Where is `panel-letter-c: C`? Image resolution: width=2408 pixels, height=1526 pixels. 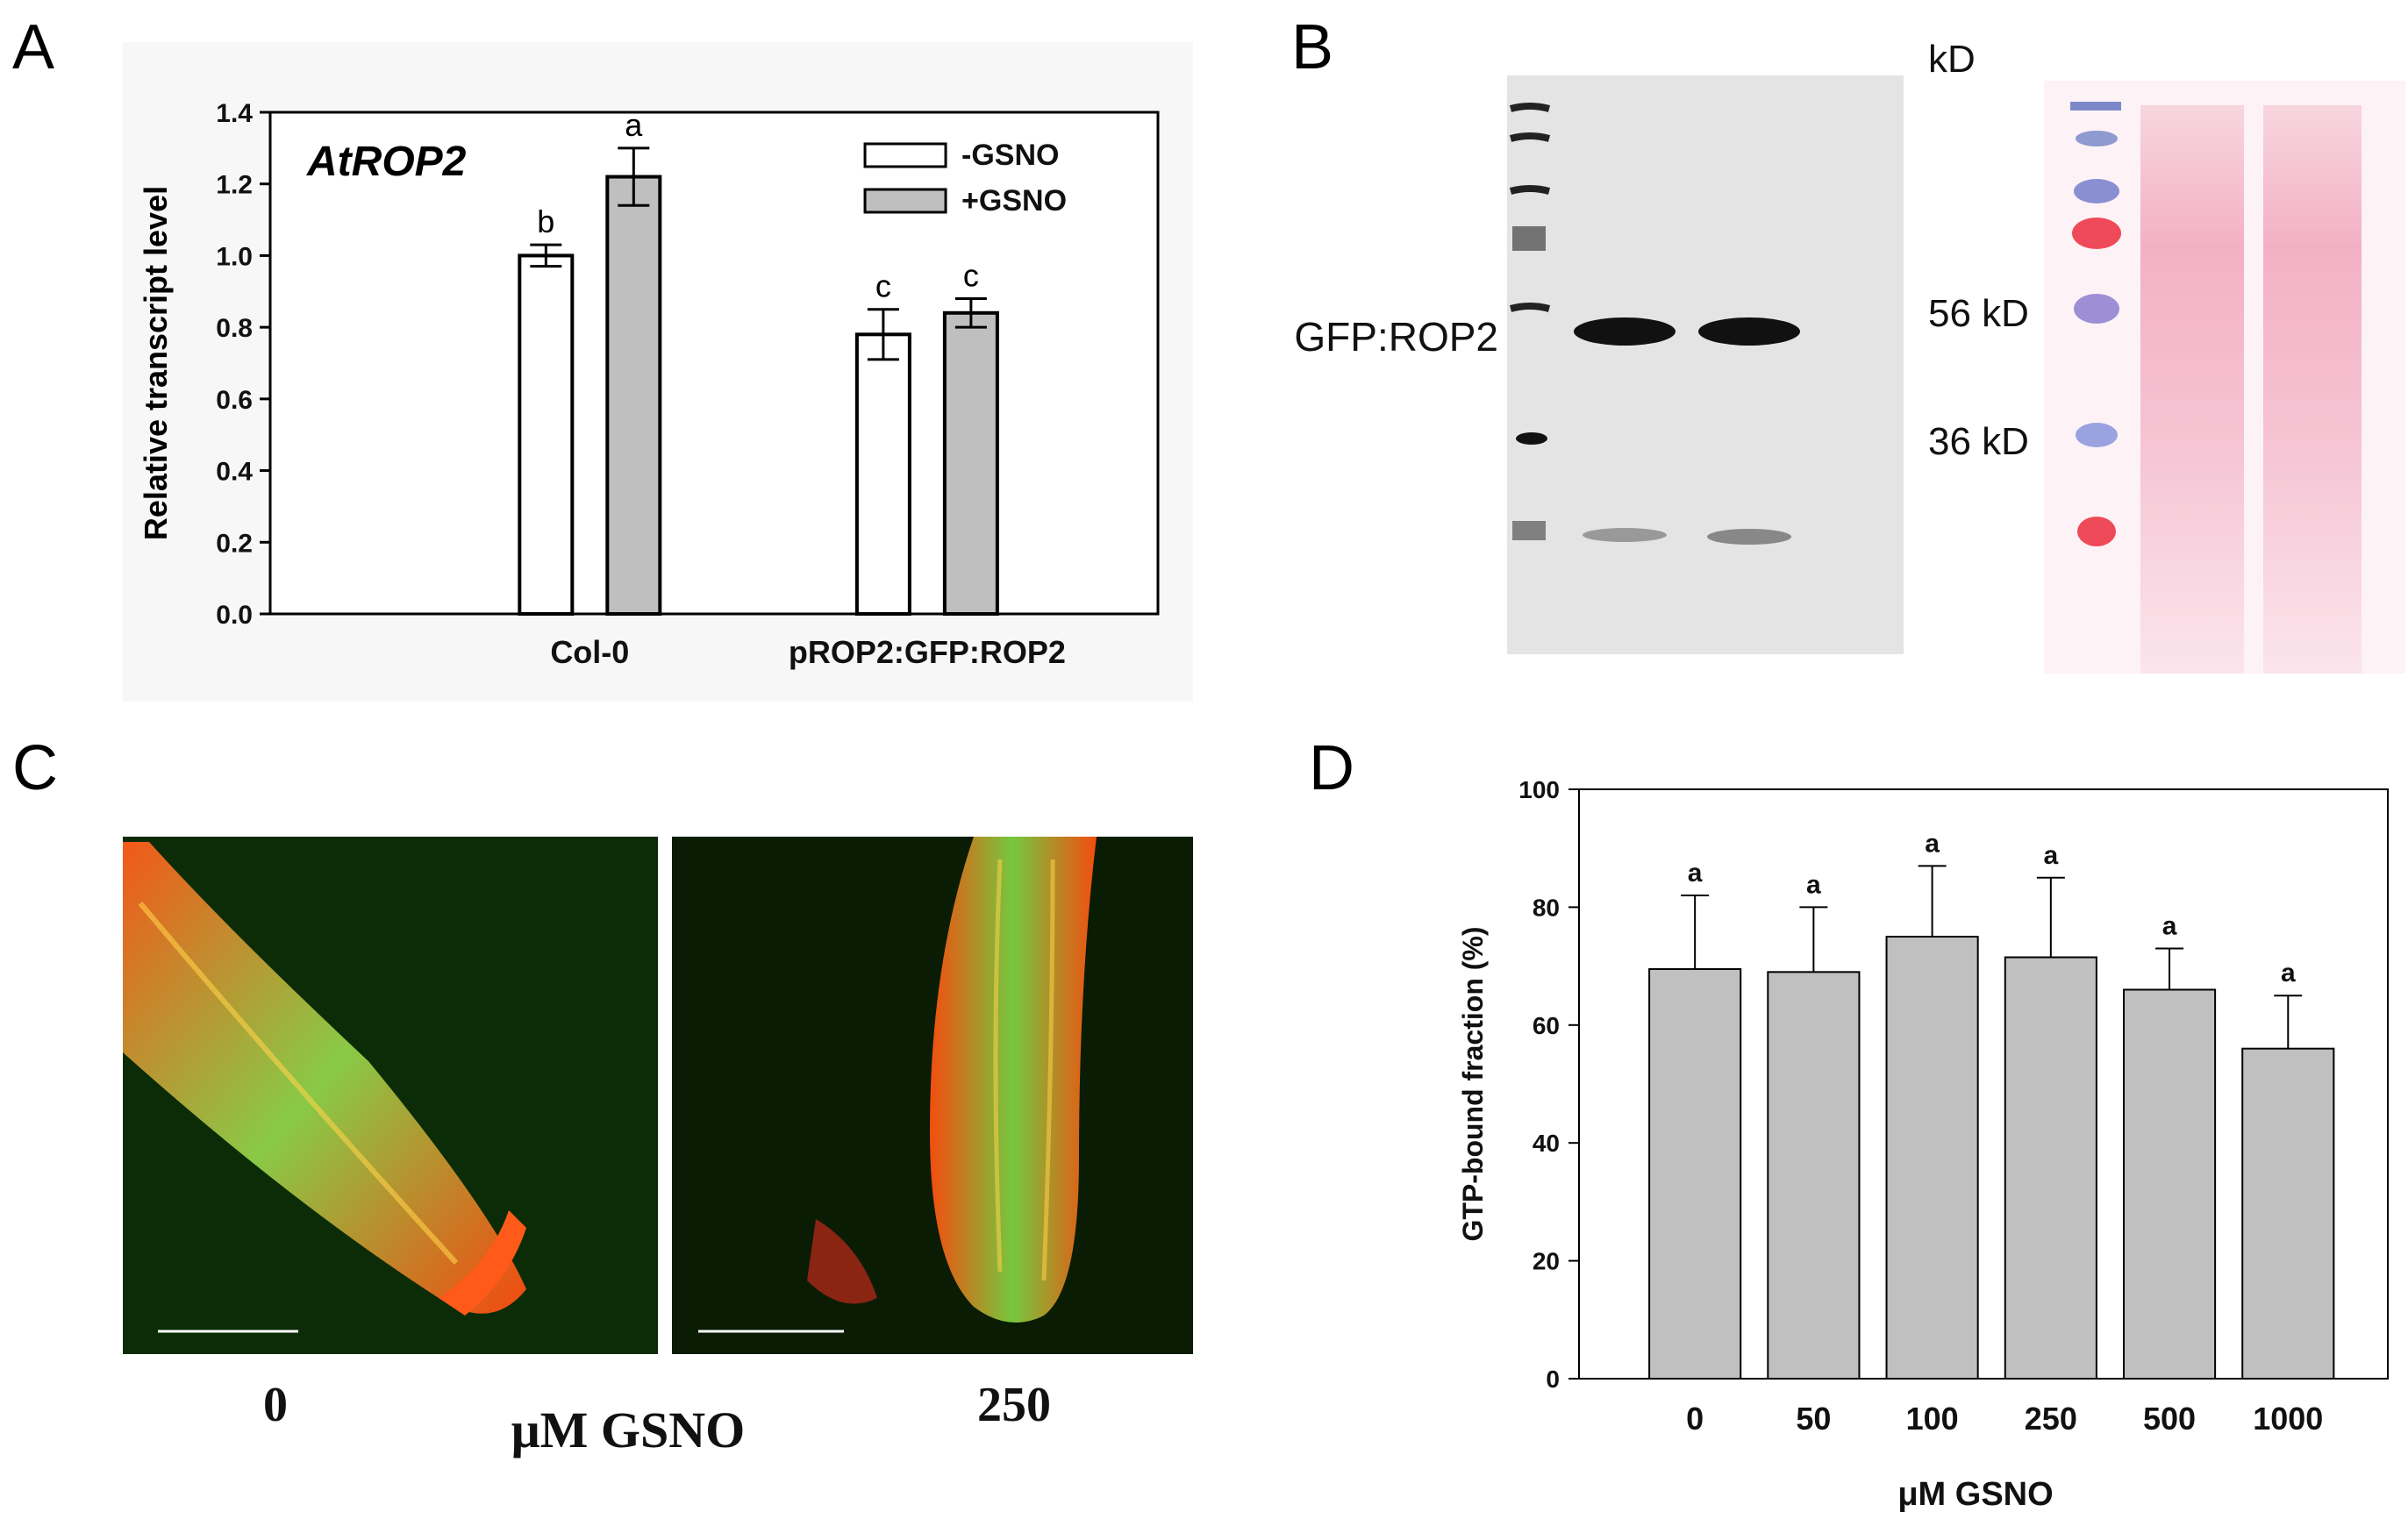
panel-letter-c: C is located at coordinates (35, 768).